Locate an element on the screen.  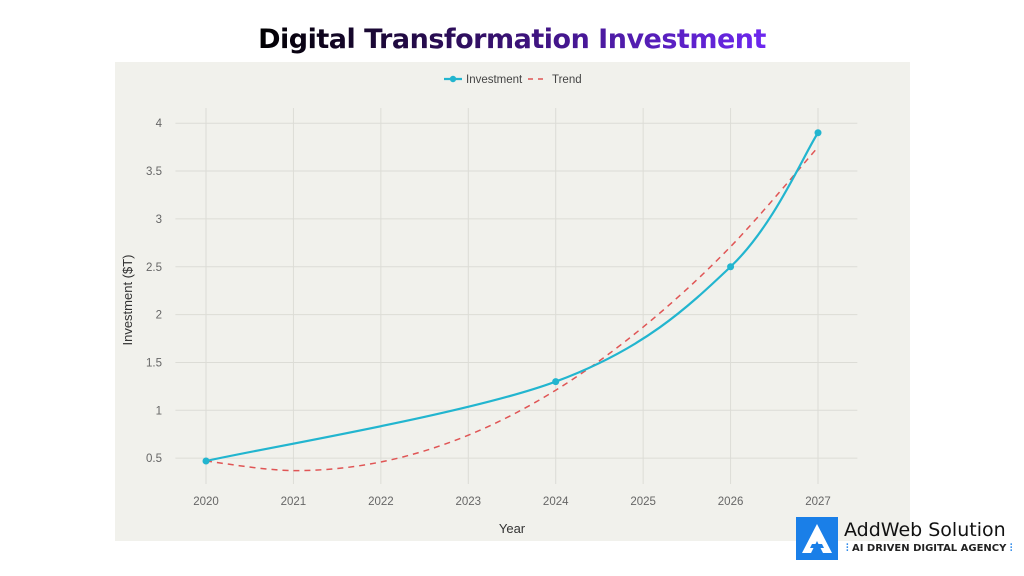
x-tick-label: 2025 is located at coordinates (643, 502).